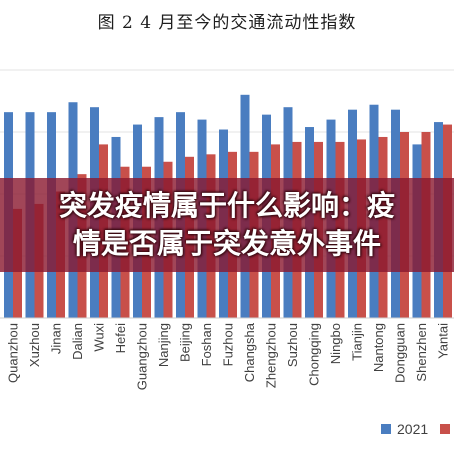  Describe the element at coordinates (292, 345) in the screenshot. I see `x-tick-label-suzhou: Suzhou` at that location.